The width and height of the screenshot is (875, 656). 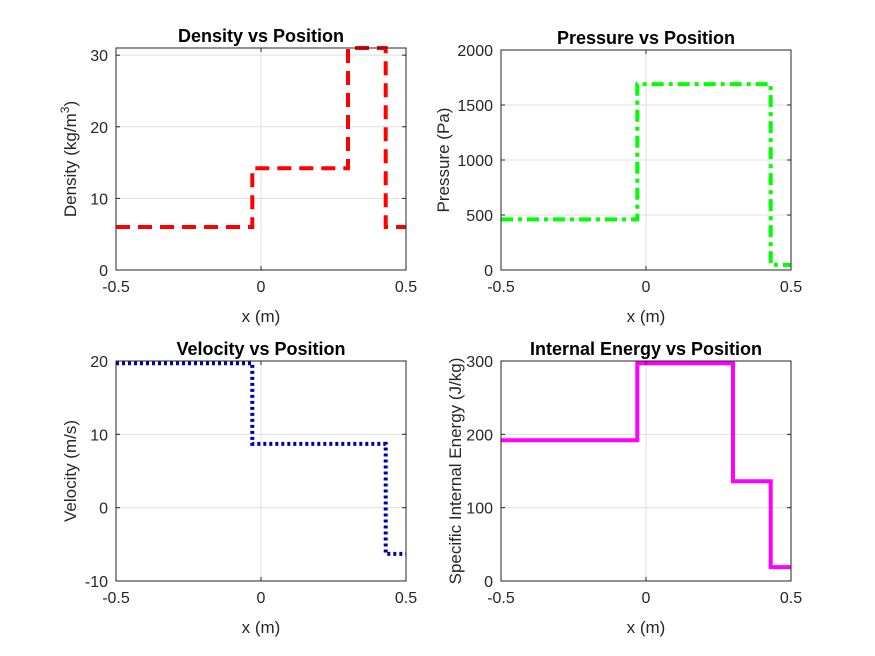 I want to click on y-axis-label: Pressure (Pa), so click(x=443, y=160).